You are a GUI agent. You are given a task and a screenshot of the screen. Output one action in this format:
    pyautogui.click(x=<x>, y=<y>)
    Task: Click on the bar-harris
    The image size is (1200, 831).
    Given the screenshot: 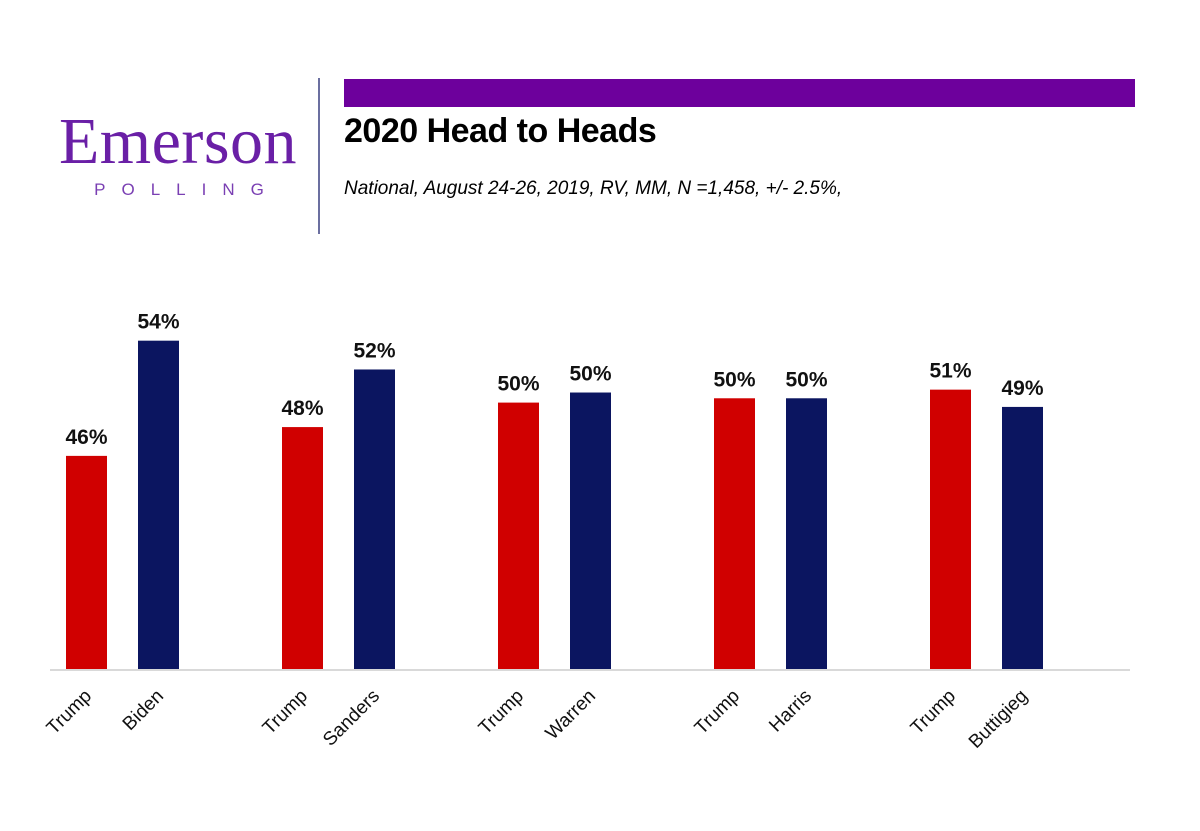 What is the action you would take?
    pyautogui.click(x=806, y=533)
    